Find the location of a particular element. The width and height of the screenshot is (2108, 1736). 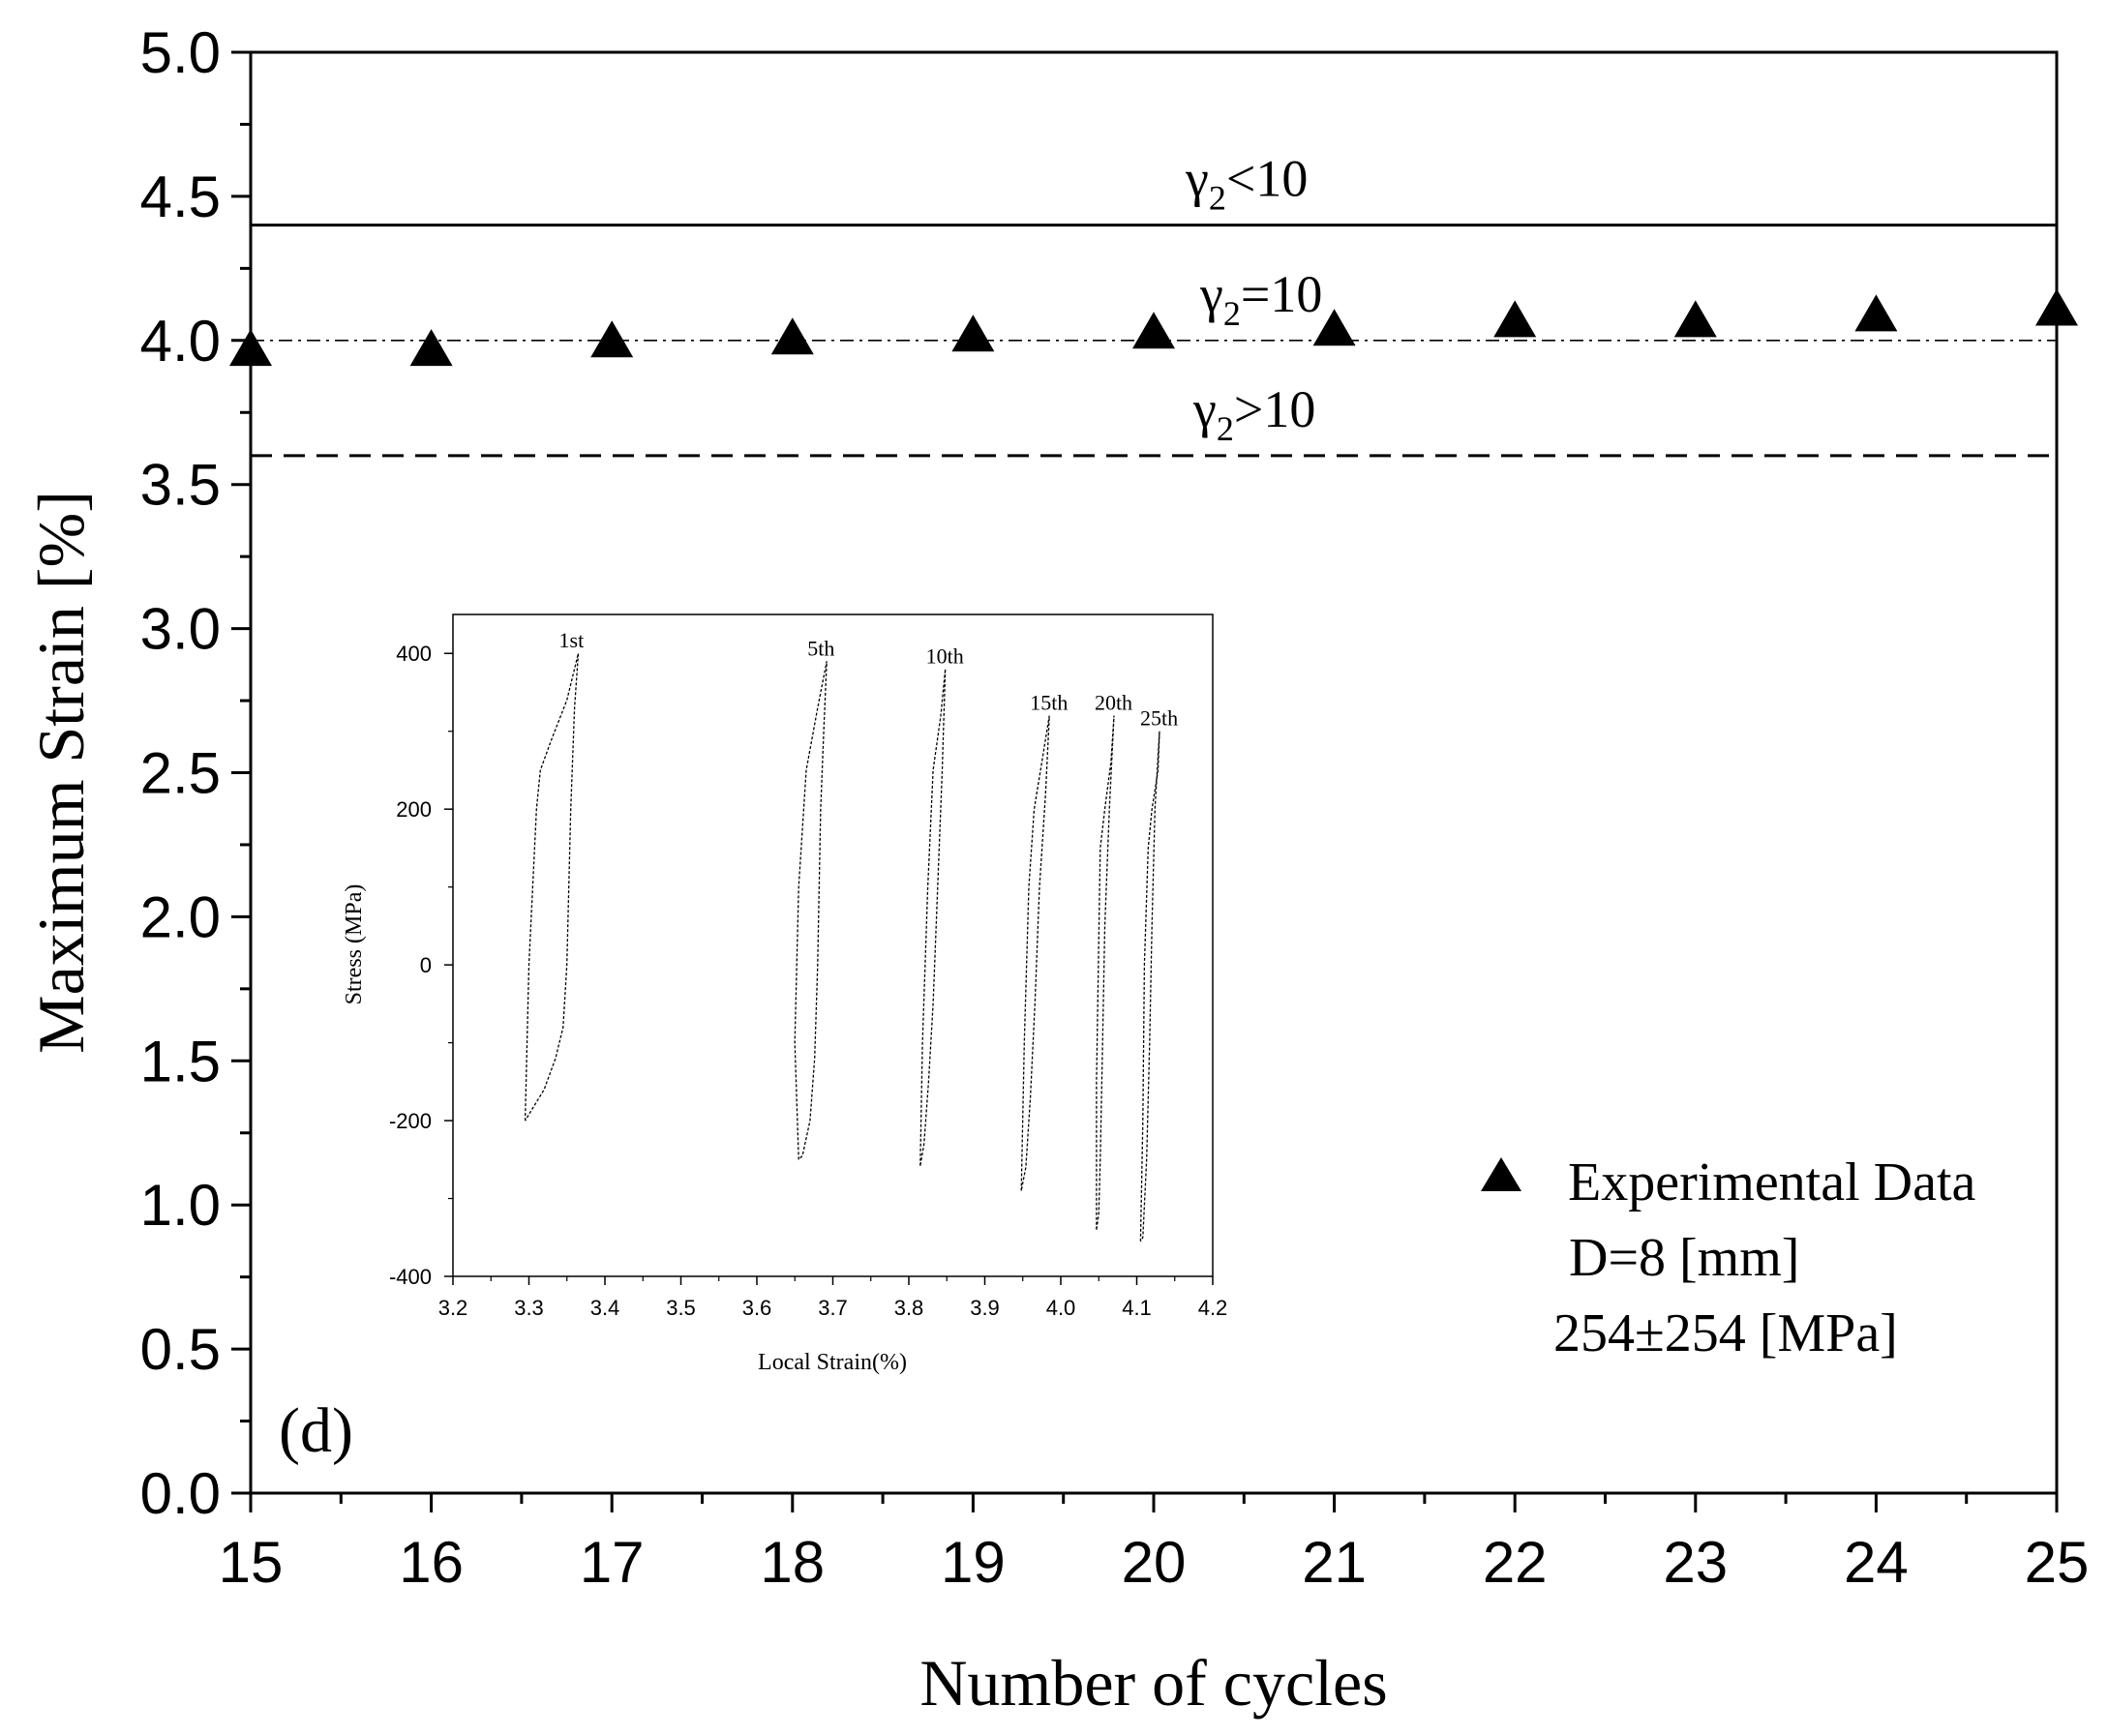

inset-x-tick-label: 4.0 is located at coordinates (1061, 1308).